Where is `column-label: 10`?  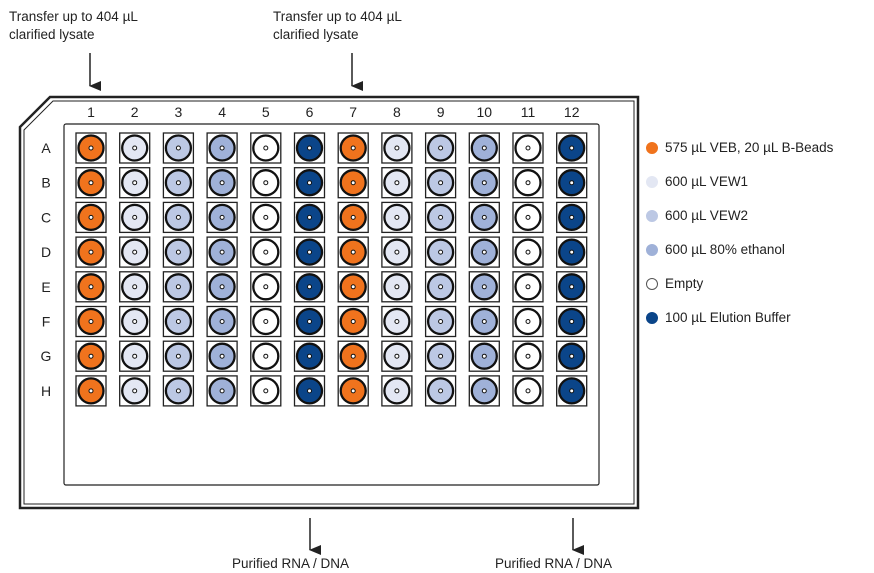
column-label: 10 is located at coordinates (485, 112).